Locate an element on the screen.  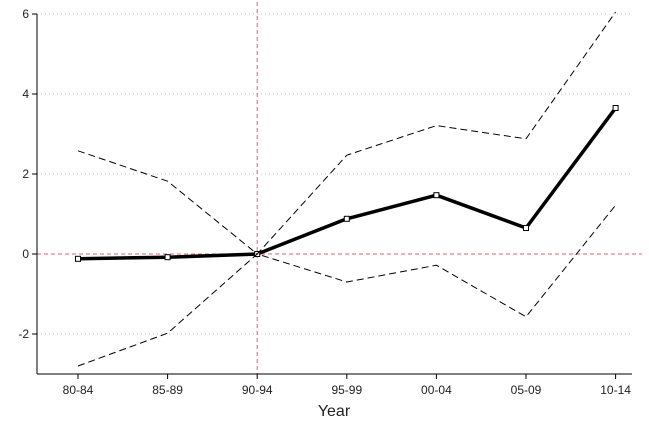
x-tick-label: 05-09 is located at coordinates (526, 390).